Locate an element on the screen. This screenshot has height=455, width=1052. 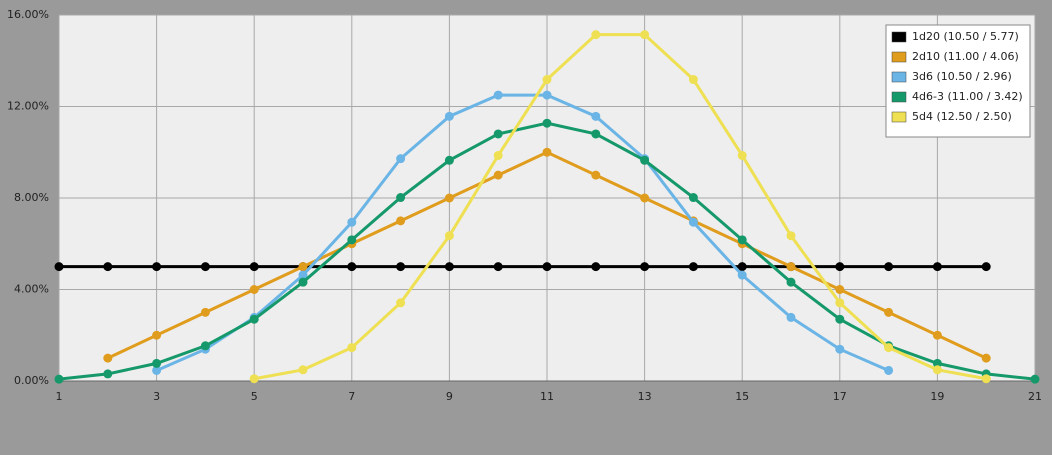
legend-box is located at coordinates (958, 81).